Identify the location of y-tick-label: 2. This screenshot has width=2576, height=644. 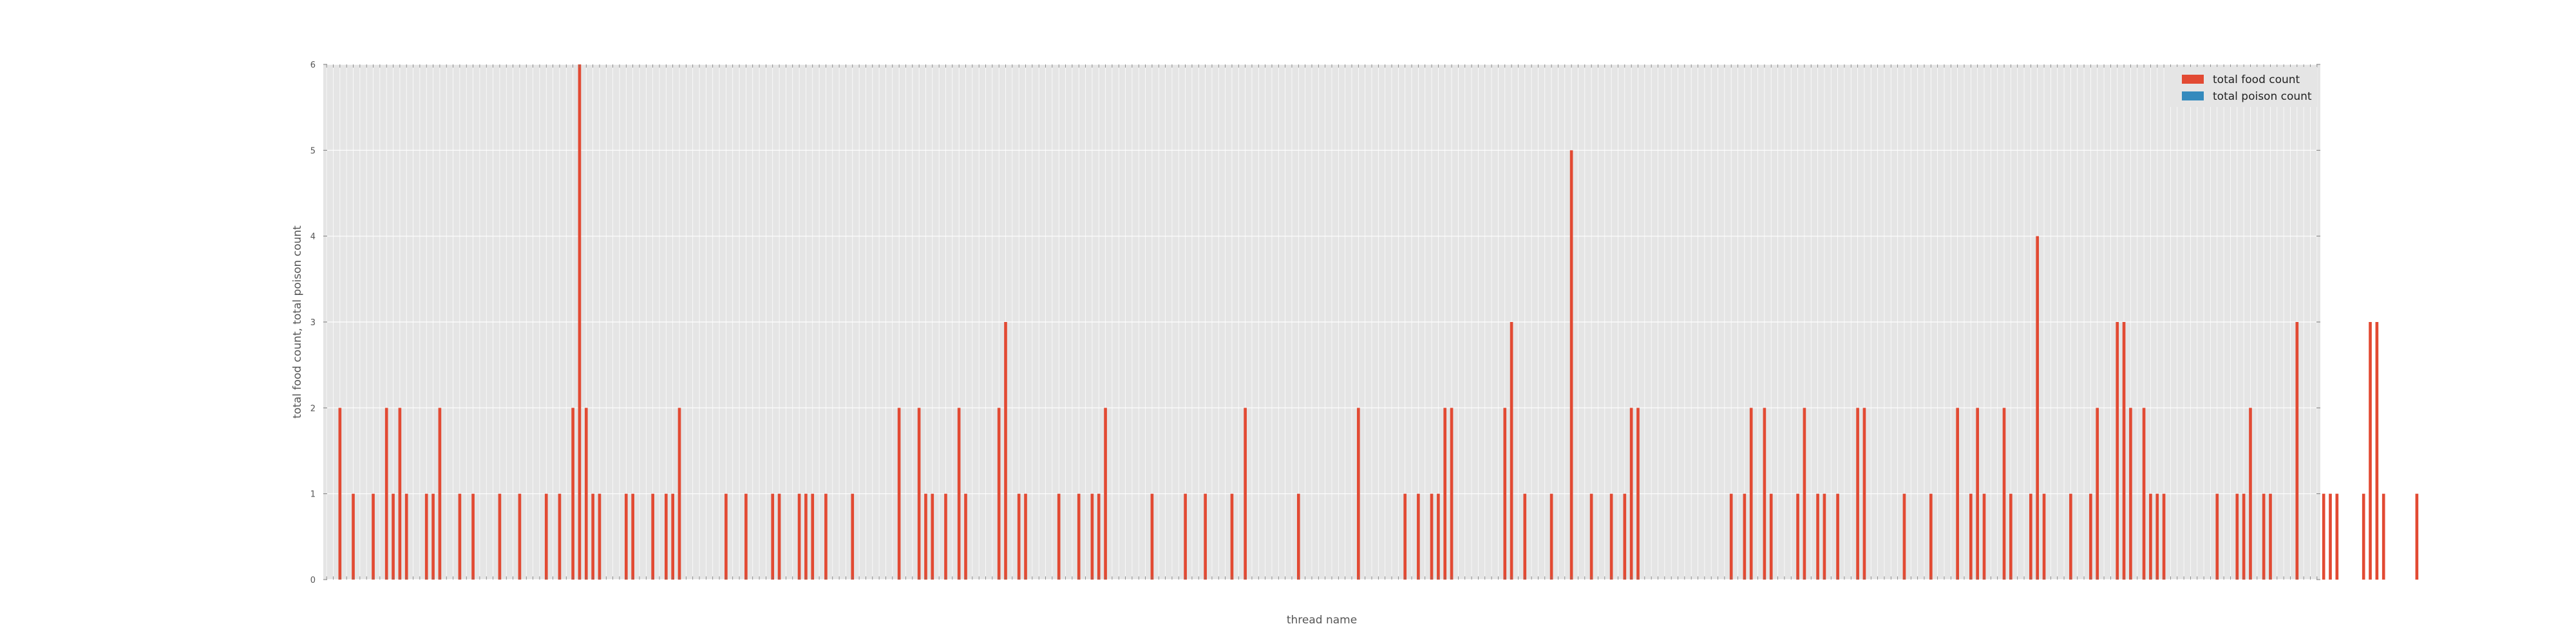
(313, 409).